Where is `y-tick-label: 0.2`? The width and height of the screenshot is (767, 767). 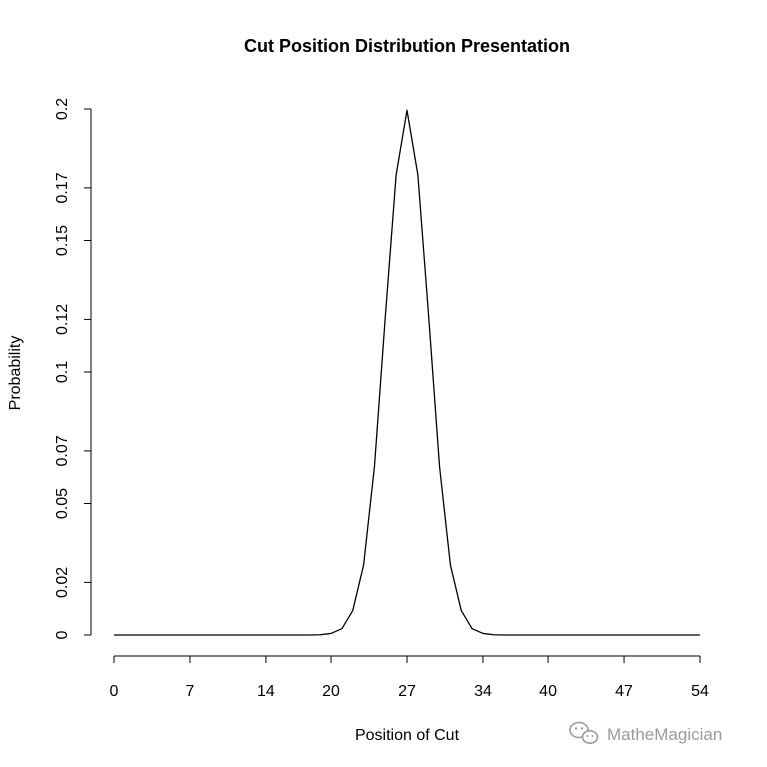 y-tick-label: 0.2 is located at coordinates (62, 109).